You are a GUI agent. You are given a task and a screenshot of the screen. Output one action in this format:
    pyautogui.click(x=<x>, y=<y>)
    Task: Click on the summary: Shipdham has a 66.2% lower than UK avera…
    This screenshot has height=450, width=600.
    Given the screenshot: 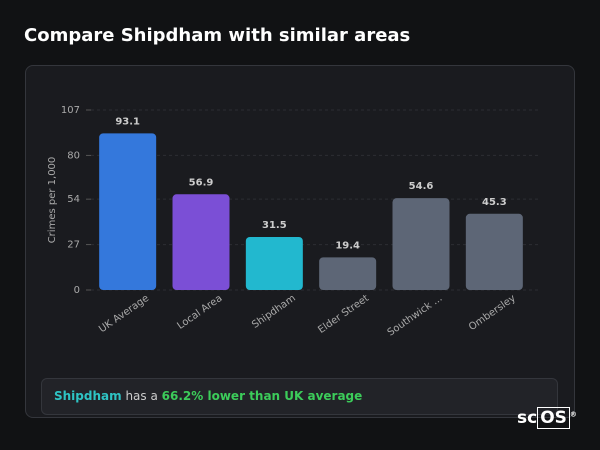 What is the action you would take?
    pyautogui.click(x=299, y=396)
    